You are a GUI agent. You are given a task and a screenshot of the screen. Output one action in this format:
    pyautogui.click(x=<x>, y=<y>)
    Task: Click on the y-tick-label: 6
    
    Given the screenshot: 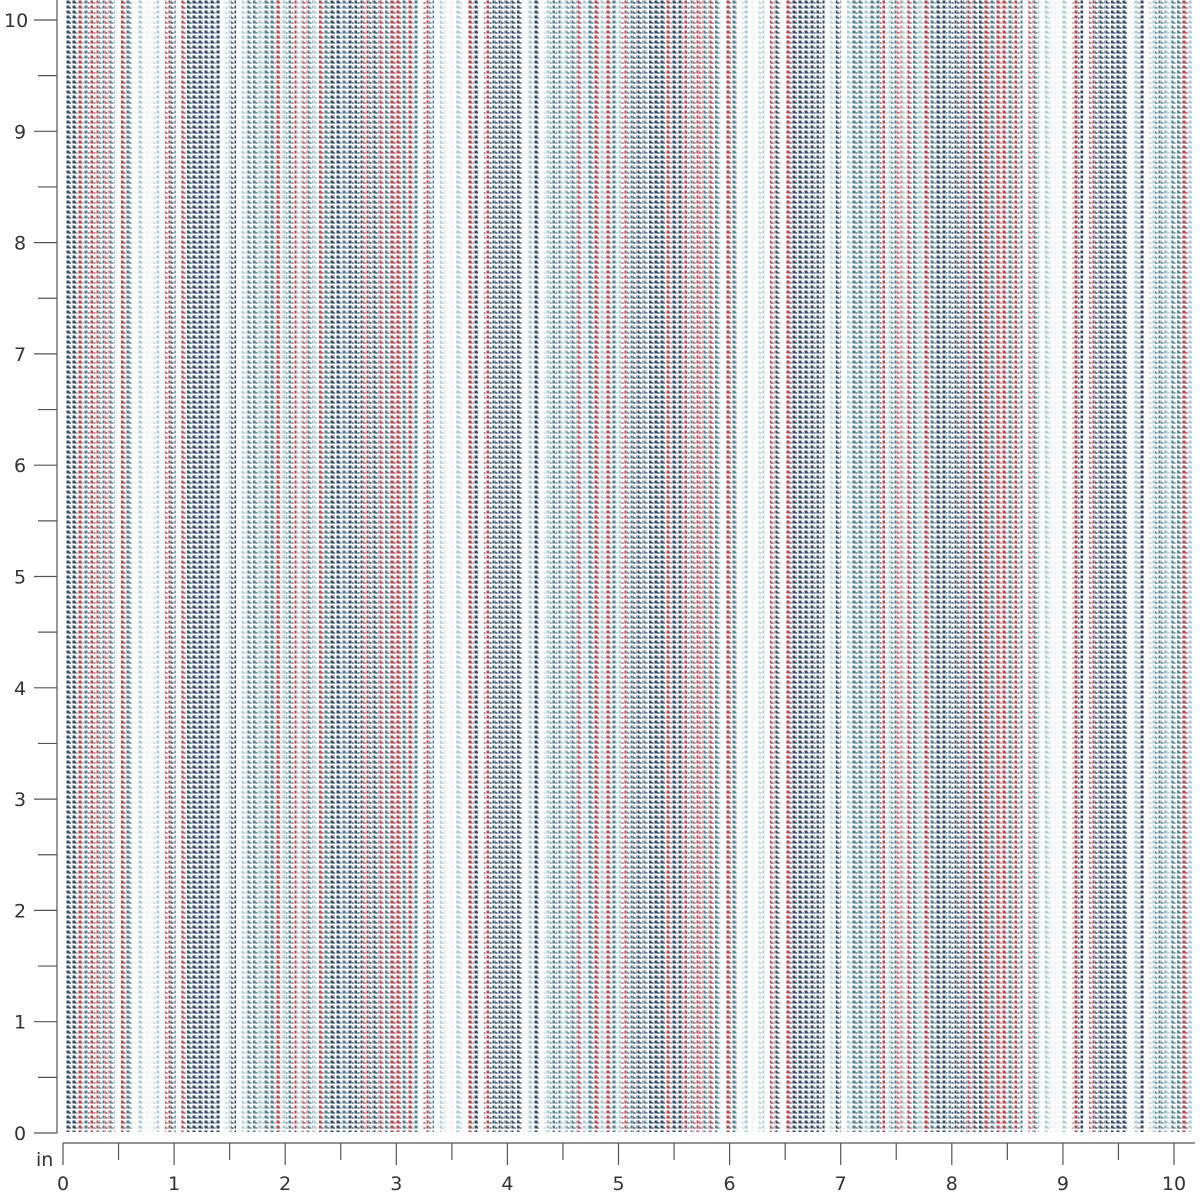 What is the action you would take?
    pyautogui.click(x=20, y=466)
    